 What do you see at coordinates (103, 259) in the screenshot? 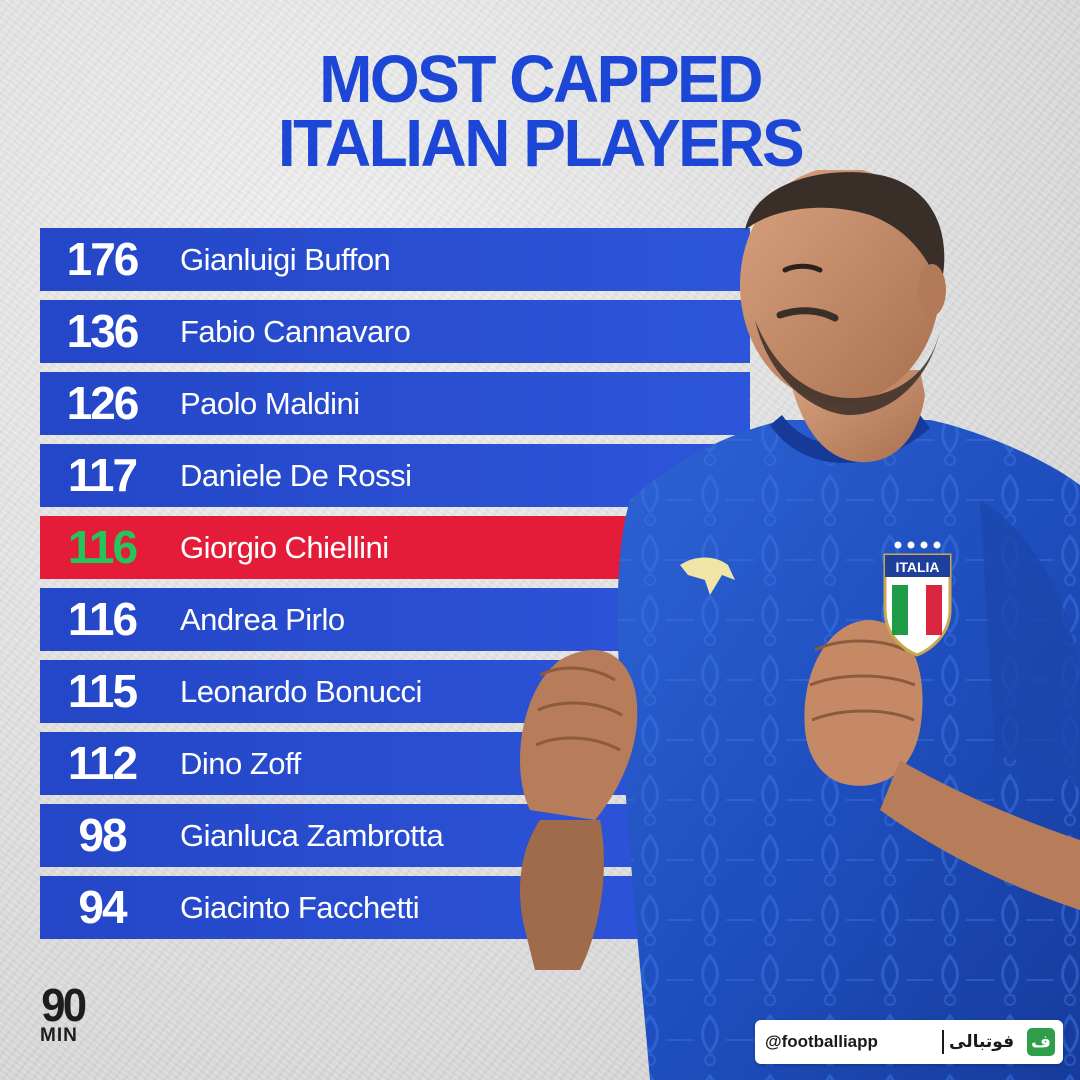
I see `caps-value: 176` at bounding box center [103, 259].